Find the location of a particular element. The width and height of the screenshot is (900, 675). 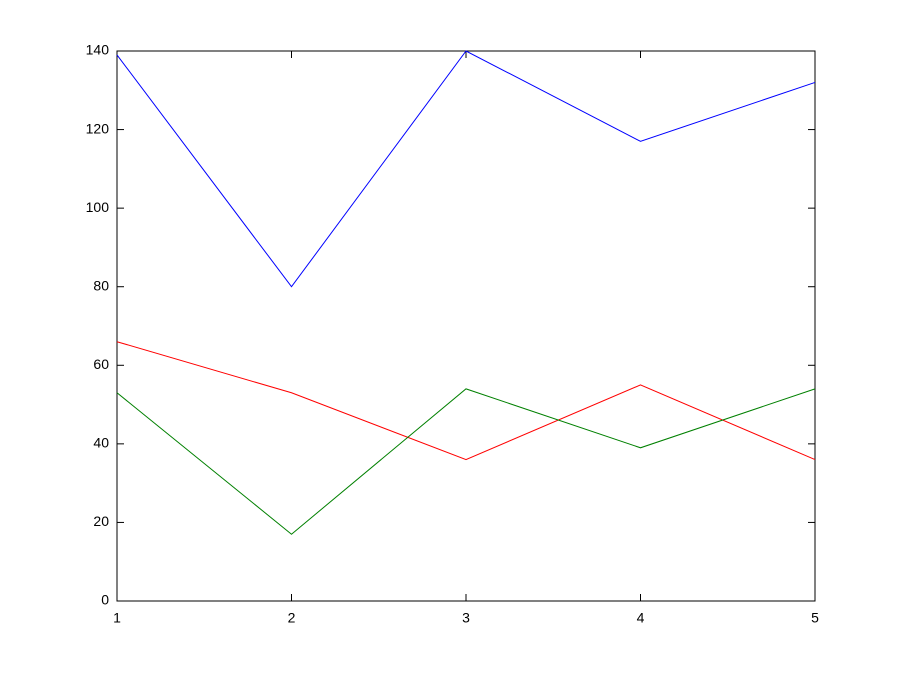

y-tick-label: 20 is located at coordinates (101, 521).